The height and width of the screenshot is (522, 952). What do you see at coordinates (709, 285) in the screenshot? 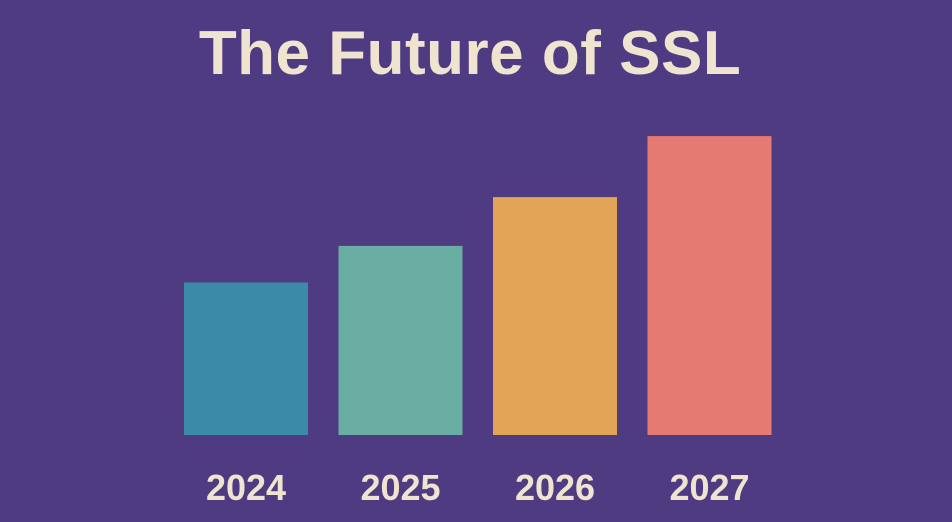
I see `bar-2027` at bounding box center [709, 285].